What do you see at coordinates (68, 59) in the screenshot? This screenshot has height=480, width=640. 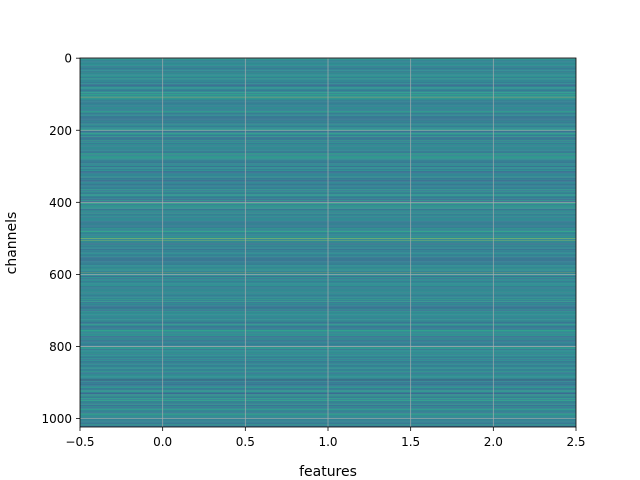 I see `y-tick-label: 0` at bounding box center [68, 59].